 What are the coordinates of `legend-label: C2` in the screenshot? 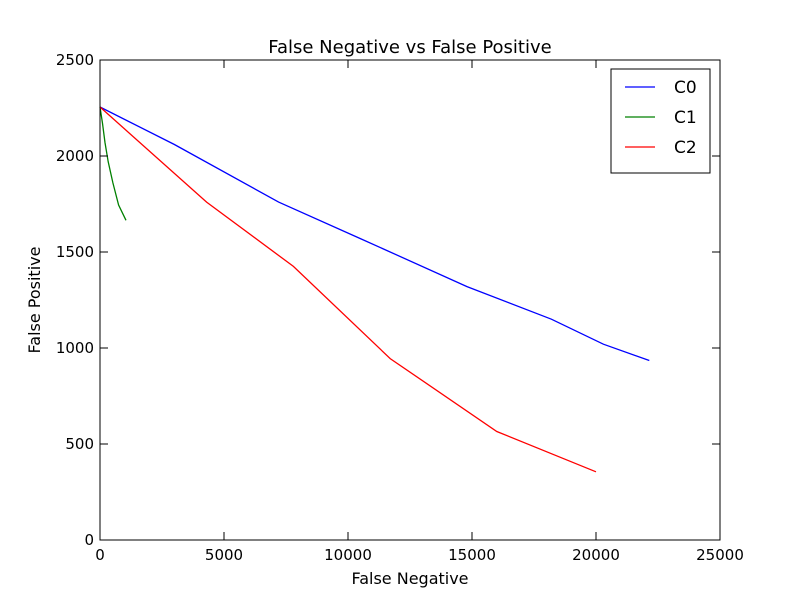 It's located at (685, 148).